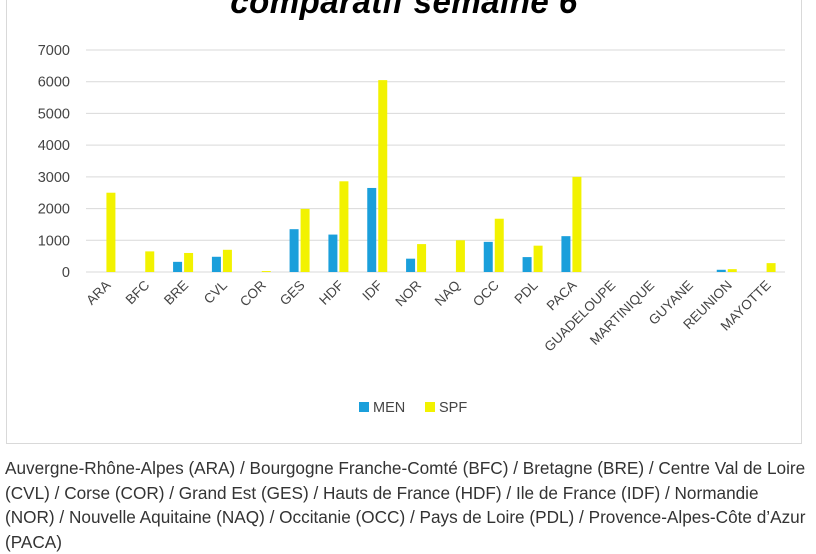 Image resolution: width=816 pixels, height=554 pixels. Describe the element at coordinates (577, 224) in the screenshot. I see `bar-spf-paca` at that location.